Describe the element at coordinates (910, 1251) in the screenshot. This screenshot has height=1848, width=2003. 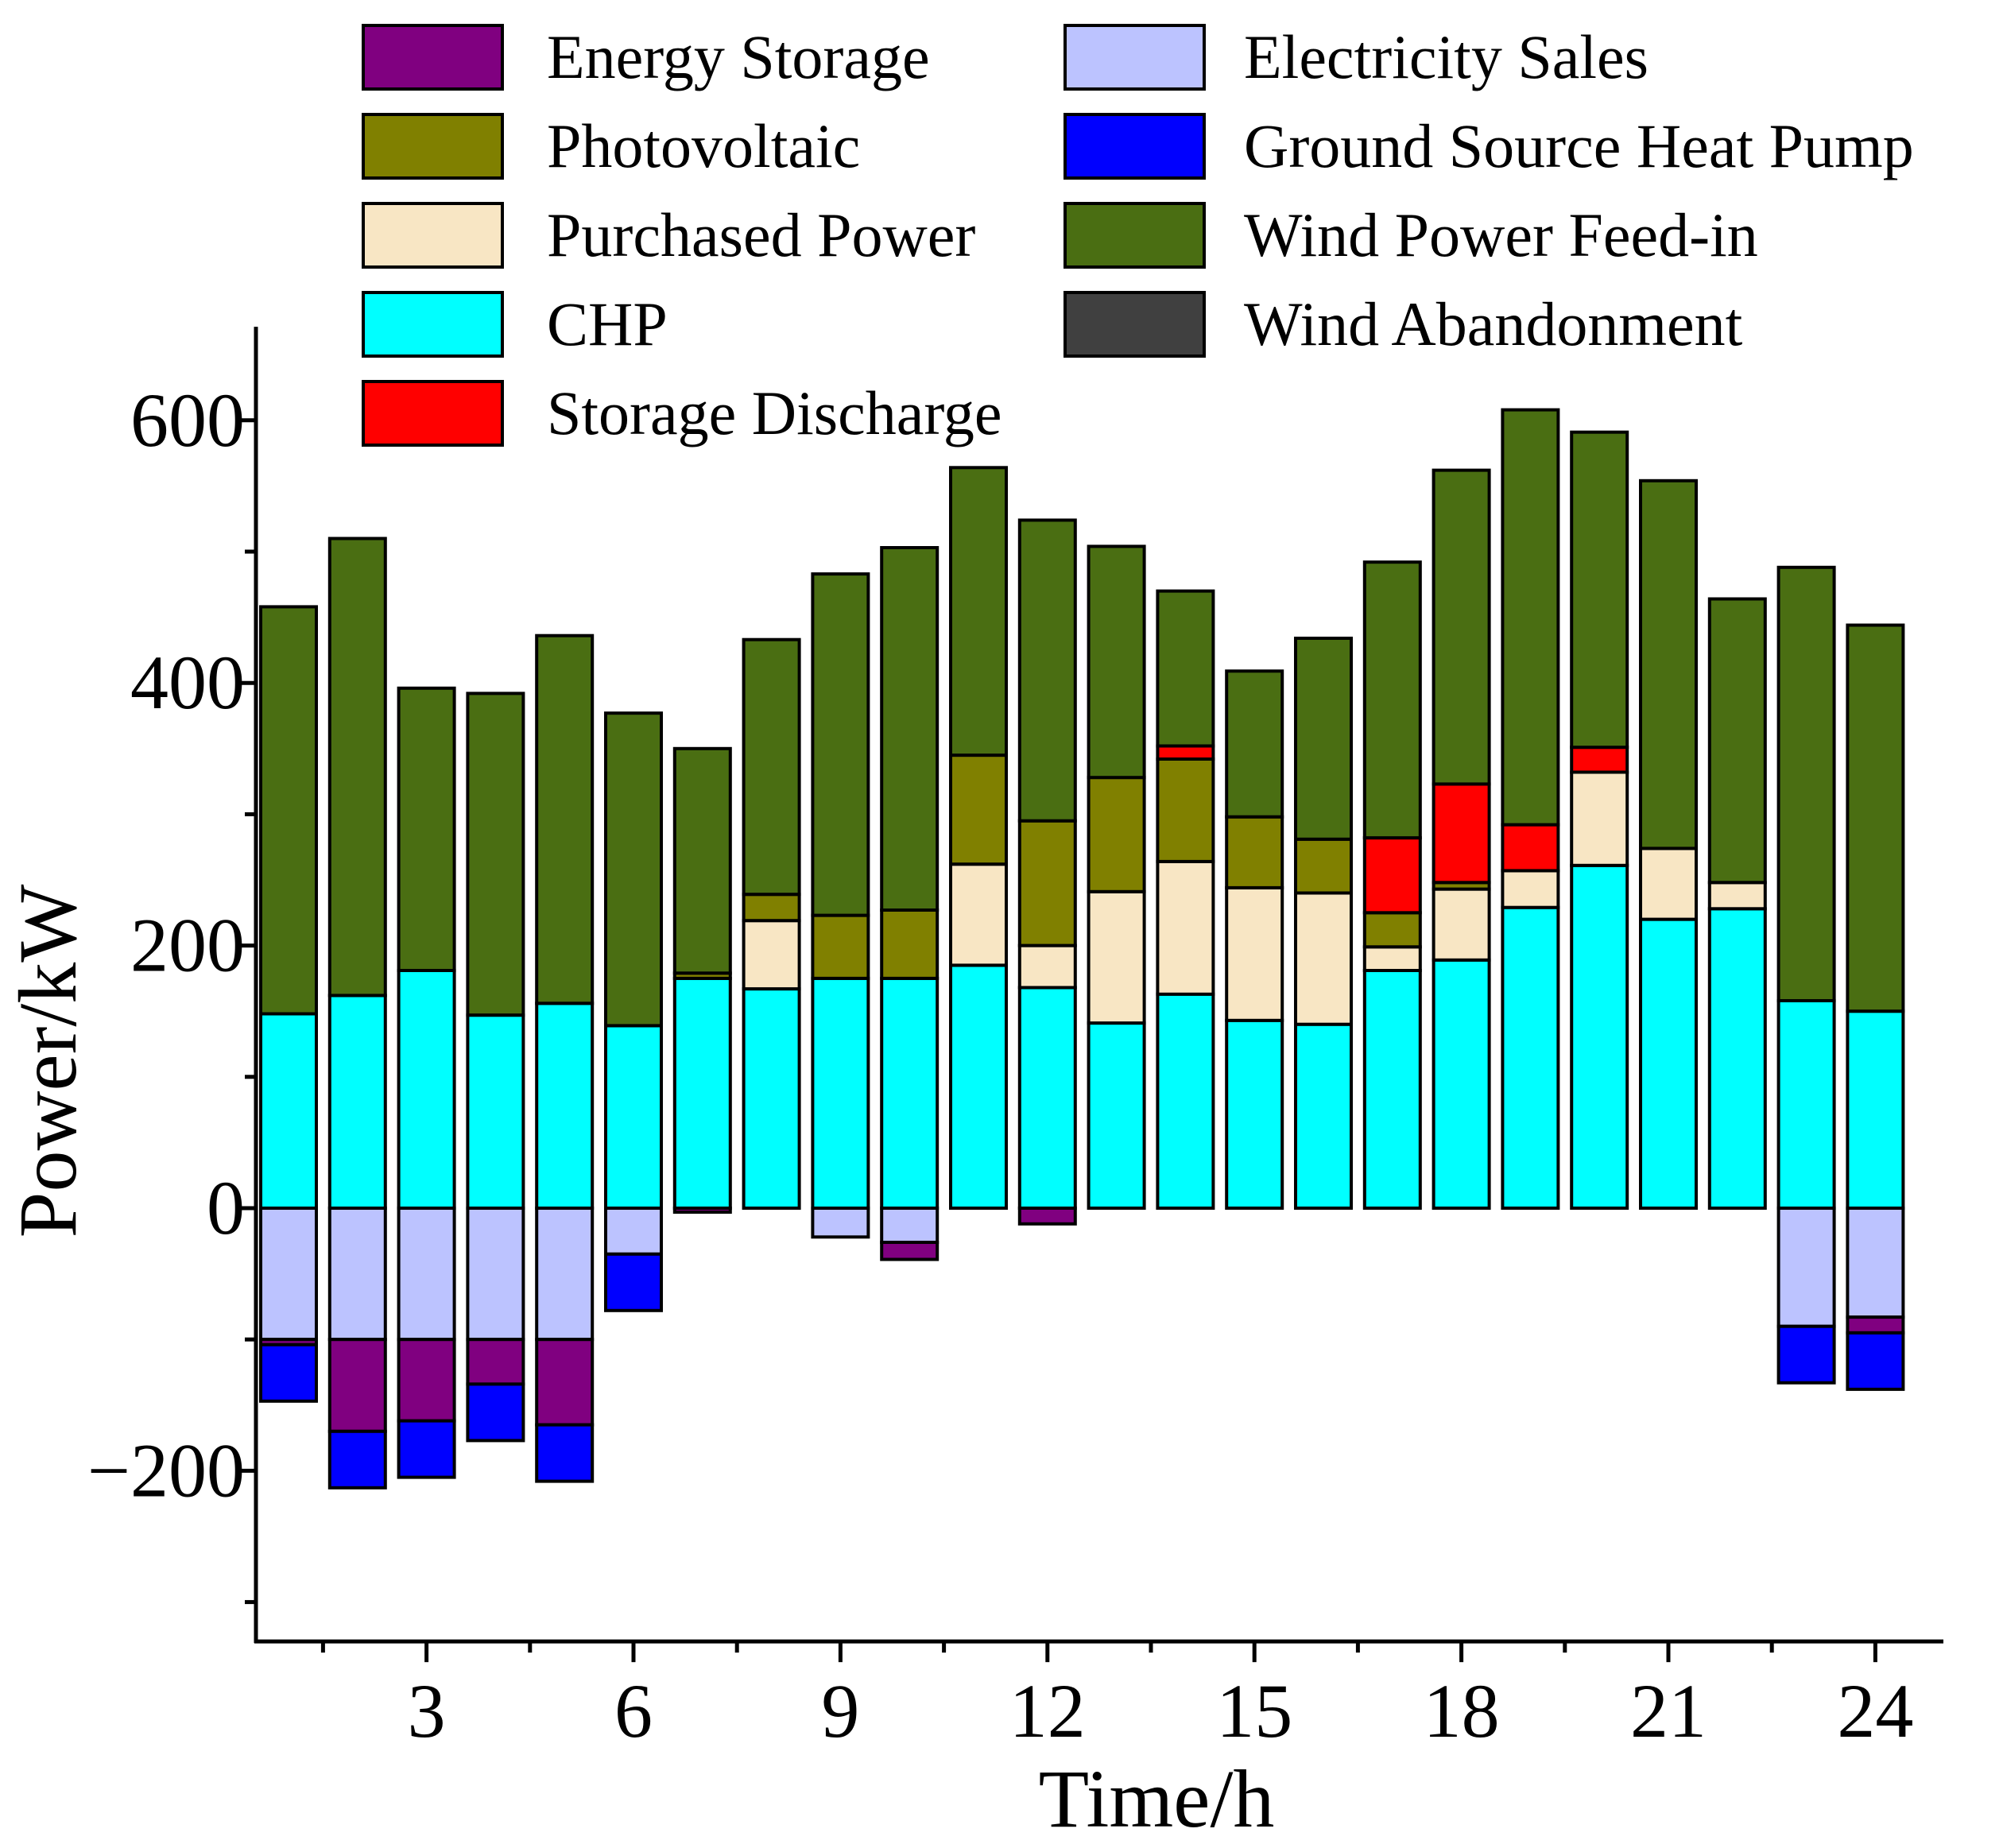
I see `bar-energy_storage-h10` at that location.